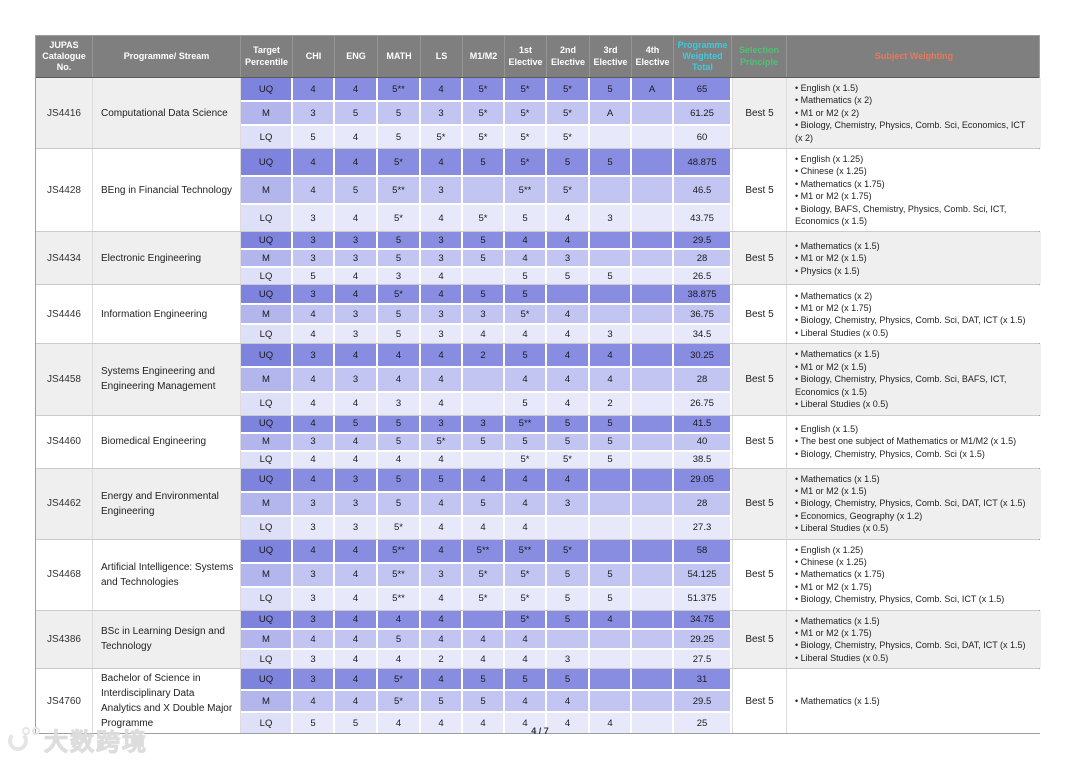 The height and width of the screenshot is (763, 1080). I want to click on weighted-total: 31, so click(703, 679).